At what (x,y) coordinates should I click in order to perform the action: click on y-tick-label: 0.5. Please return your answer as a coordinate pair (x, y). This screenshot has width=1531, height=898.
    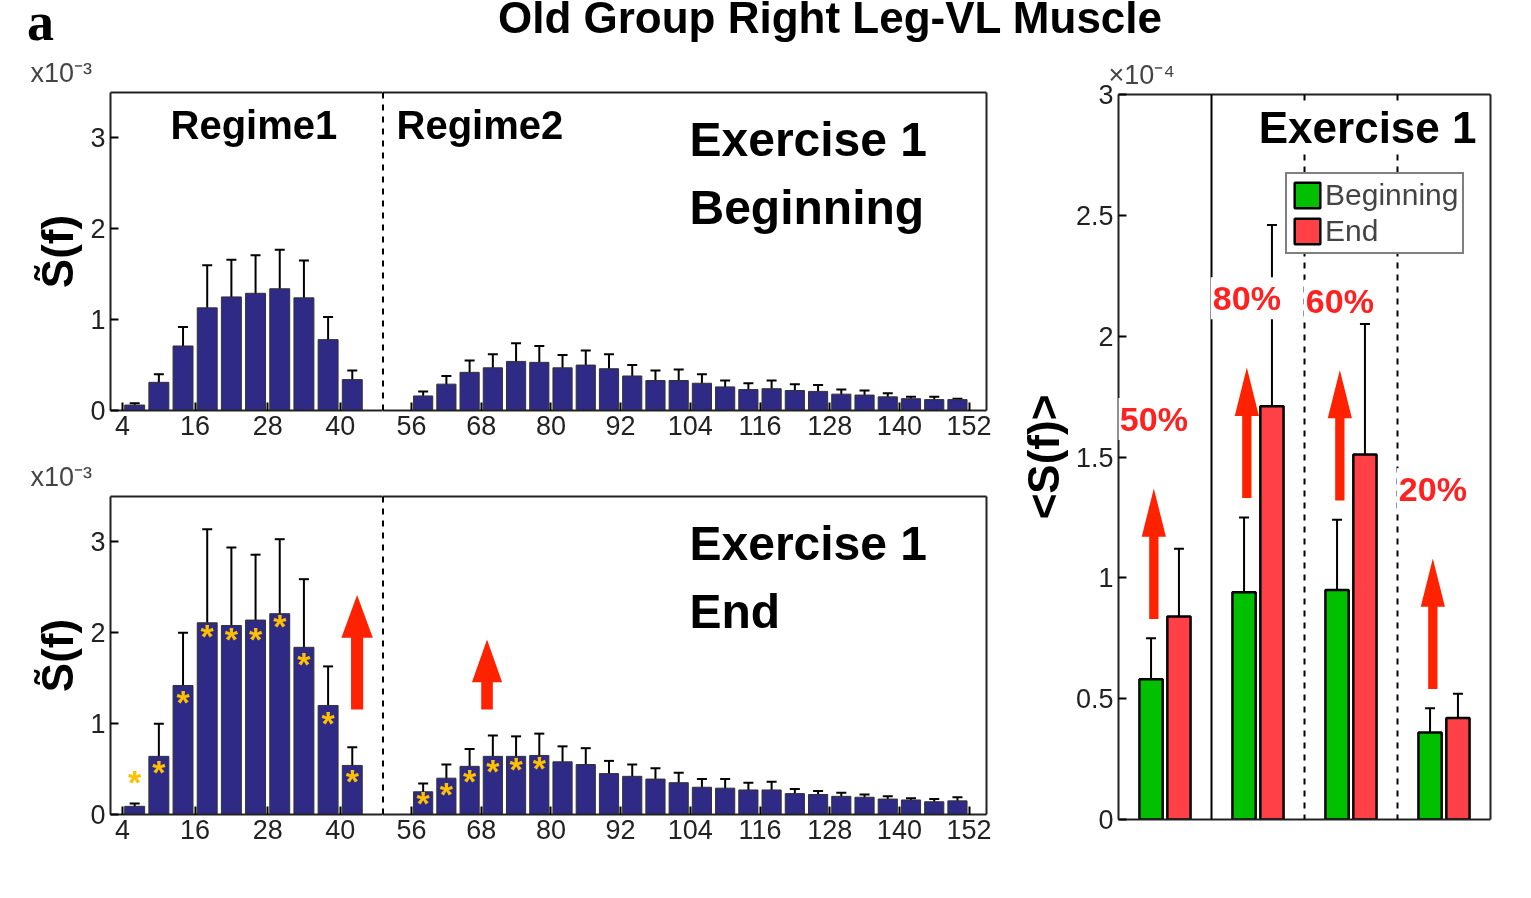
    Looking at the image, I should click on (1094, 699).